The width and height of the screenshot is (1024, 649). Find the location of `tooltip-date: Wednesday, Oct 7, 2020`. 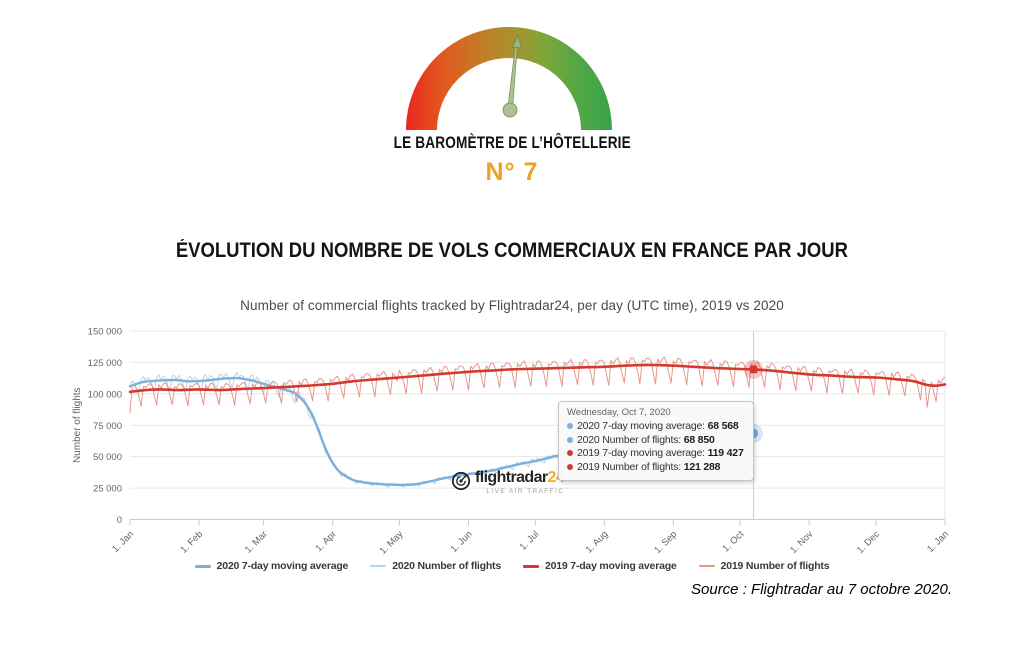

tooltip-date: Wednesday, Oct 7, 2020 is located at coordinates (619, 412).